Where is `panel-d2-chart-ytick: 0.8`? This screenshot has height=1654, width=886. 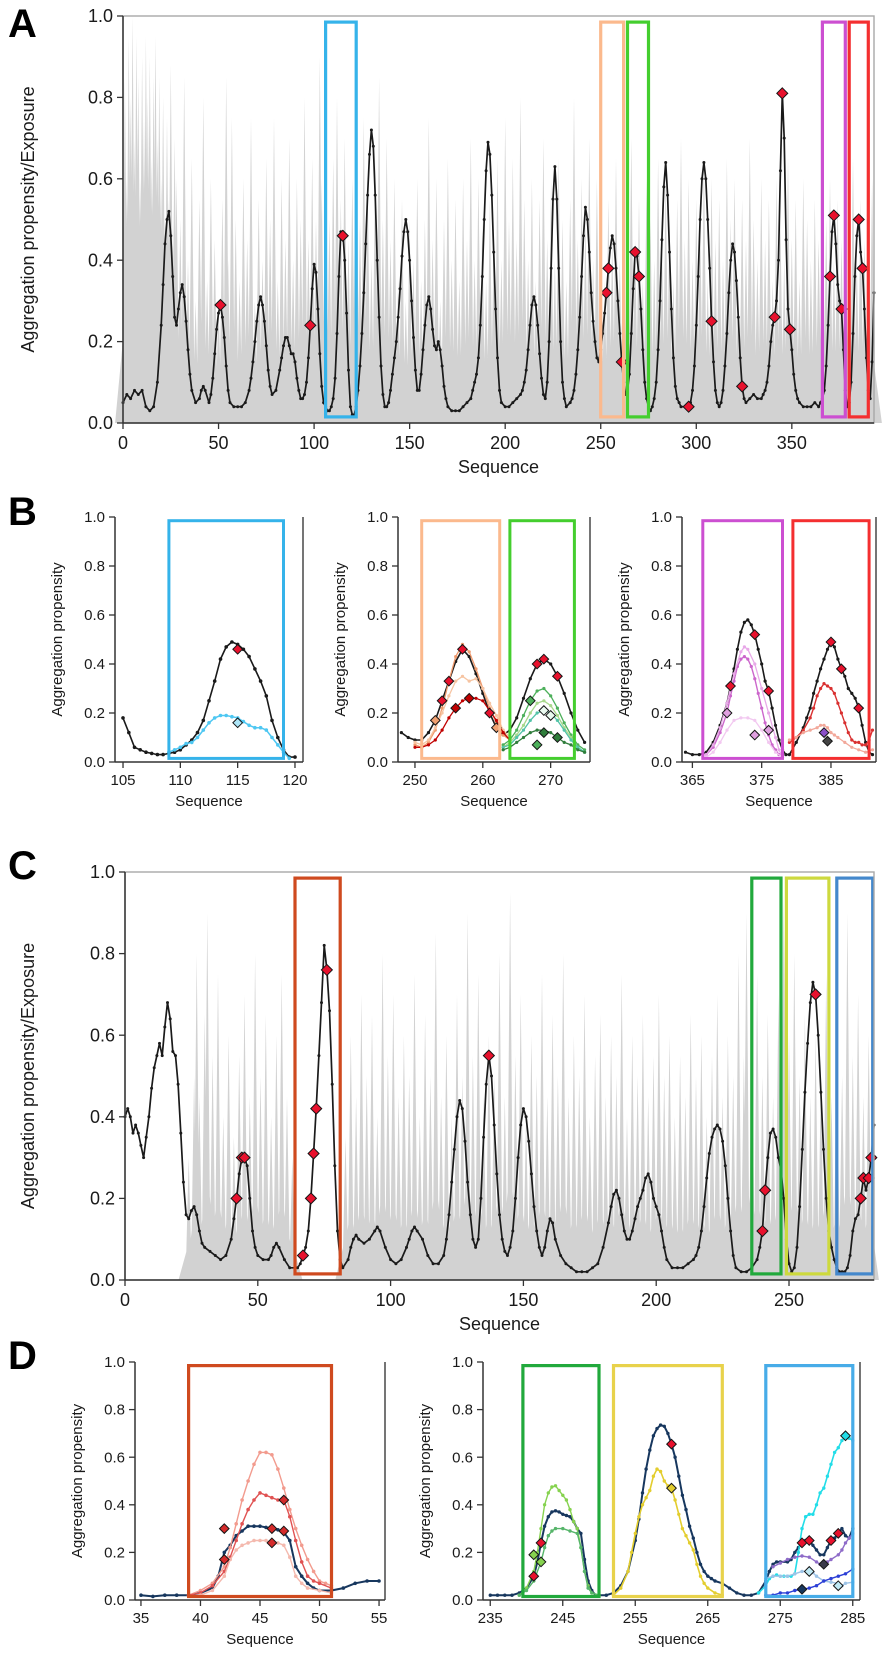 panel-d2-chart-ytick: 0.8 is located at coordinates (462, 1410).